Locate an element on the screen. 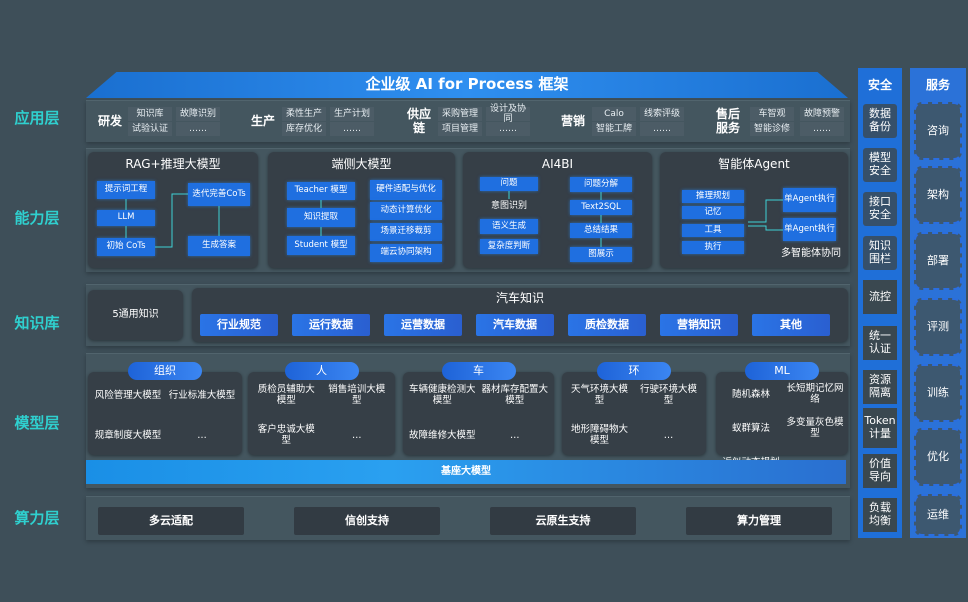  app-item: 柔性生产 is located at coordinates (304, 114).